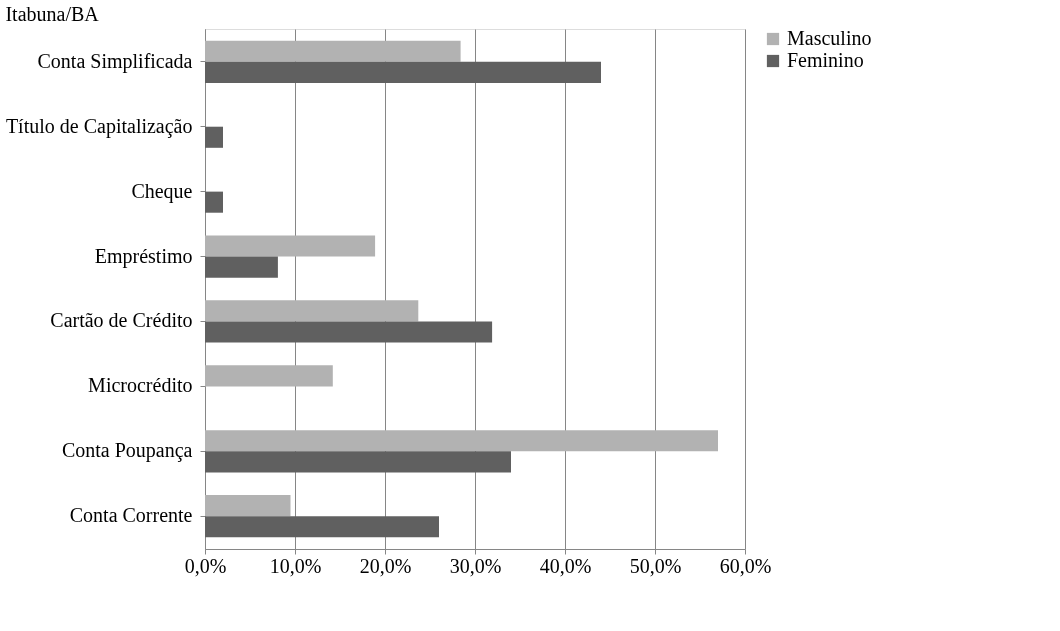 The image size is (1060, 631). Describe the element at coordinates (131, 515) in the screenshot. I see `y-tick-label: Conta Corrente` at that location.